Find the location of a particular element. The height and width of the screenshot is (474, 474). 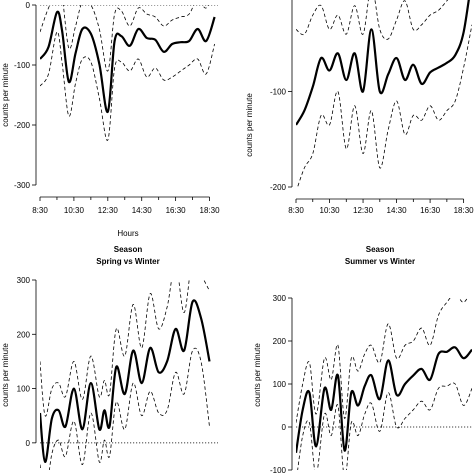

panel-subtitle: Spring vs Winter is located at coordinates (128, 261).